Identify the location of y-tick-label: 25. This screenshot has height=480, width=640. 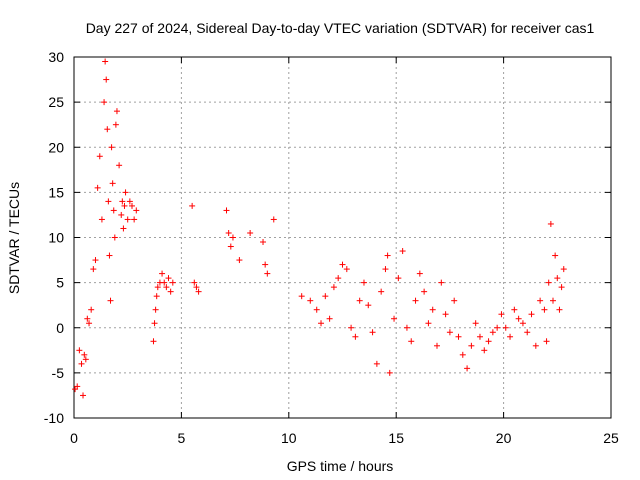
(56, 102).